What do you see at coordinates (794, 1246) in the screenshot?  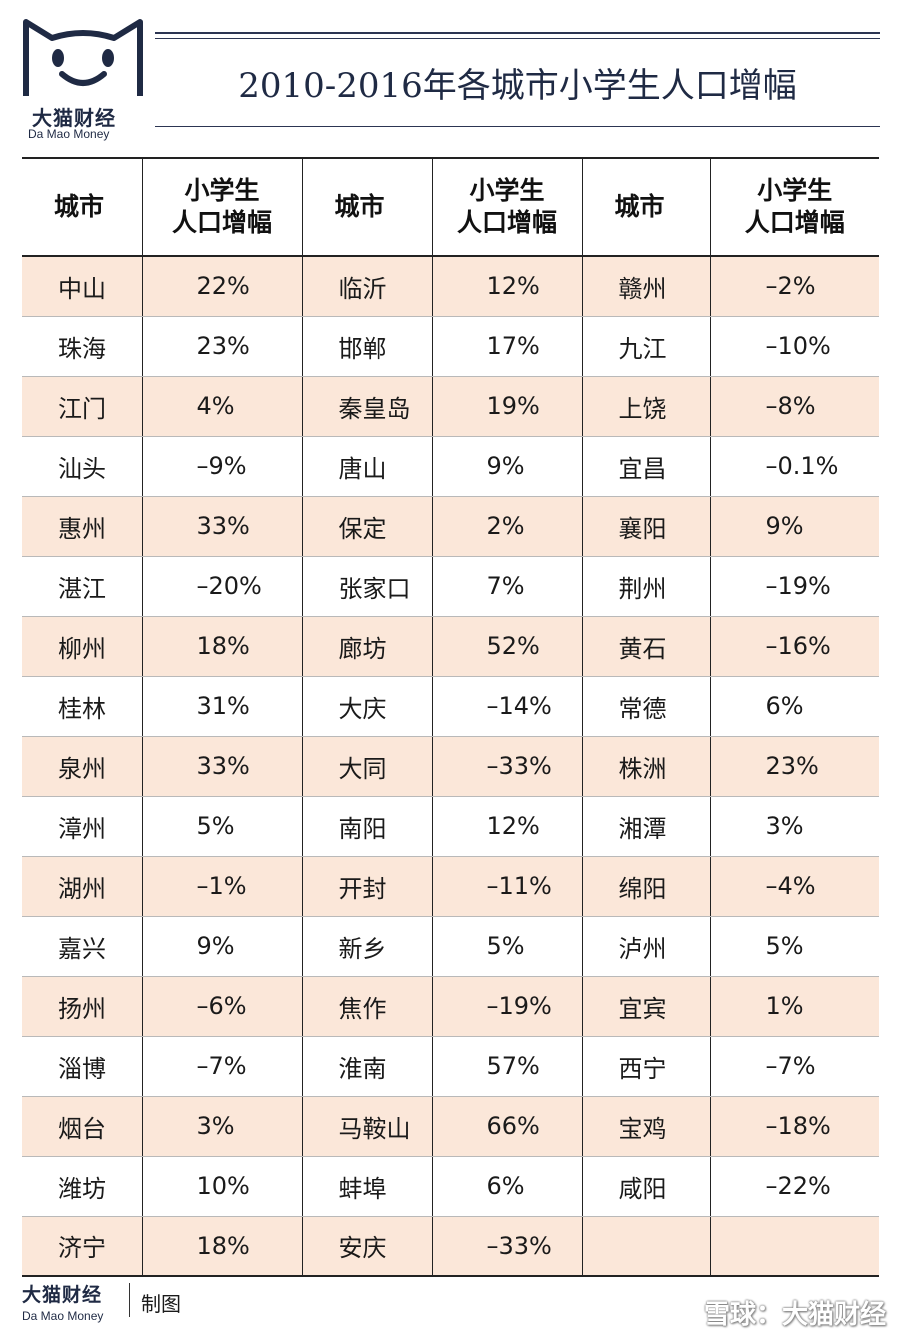 I see `growth-cell` at bounding box center [794, 1246].